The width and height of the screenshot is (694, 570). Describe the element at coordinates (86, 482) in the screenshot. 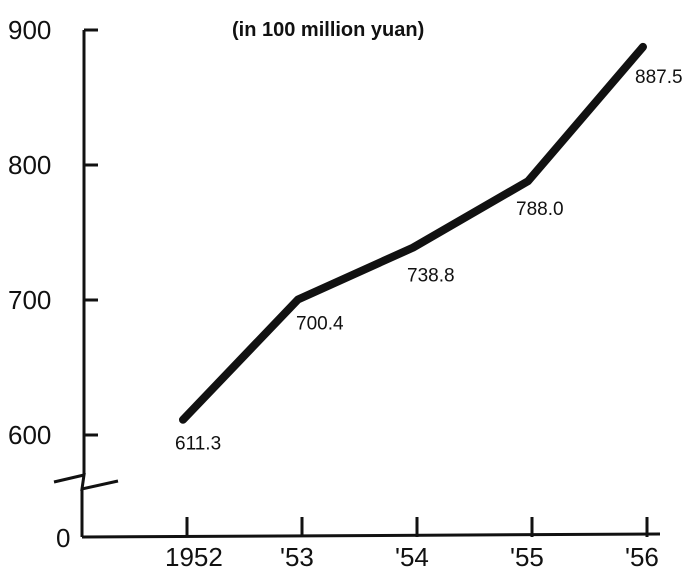

I see `y-axis-break` at that location.